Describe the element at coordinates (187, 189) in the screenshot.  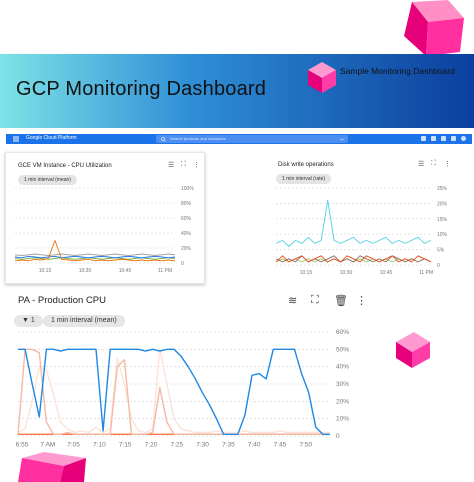
I see `y-tick-label: 100%` at that location.